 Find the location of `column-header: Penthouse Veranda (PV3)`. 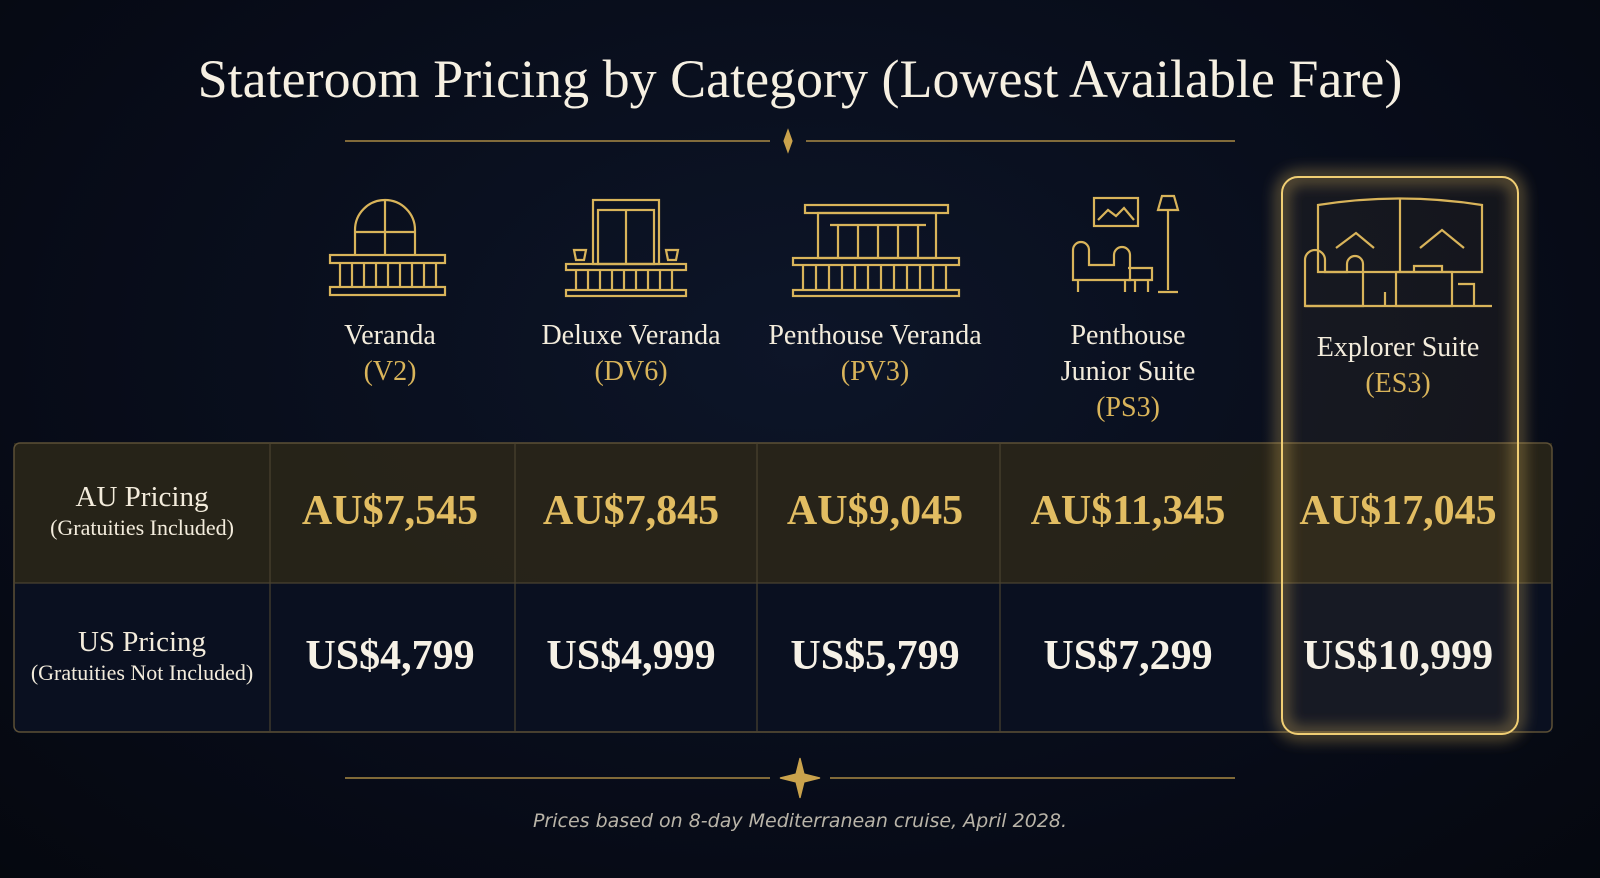

column-header: Penthouse Veranda (PV3) is located at coordinates (875, 354).